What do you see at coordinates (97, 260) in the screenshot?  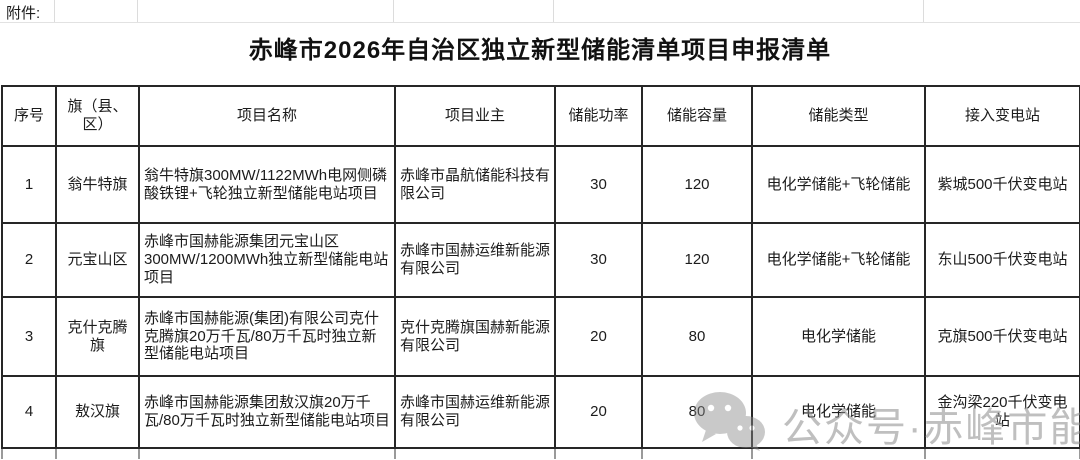 I see `cell-district: 元宝山区` at bounding box center [97, 260].